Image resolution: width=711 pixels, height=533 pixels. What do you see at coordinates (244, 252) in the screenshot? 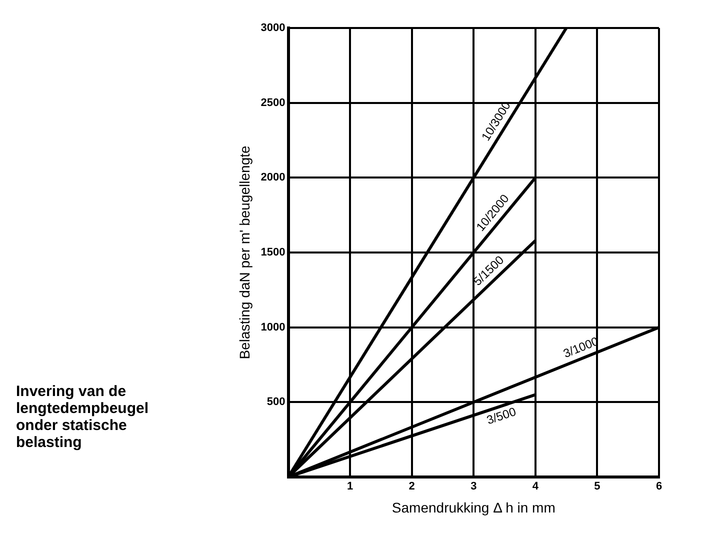
I see `y-axis-title: Belasting daN per m' beugellengte` at bounding box center [244, 252].